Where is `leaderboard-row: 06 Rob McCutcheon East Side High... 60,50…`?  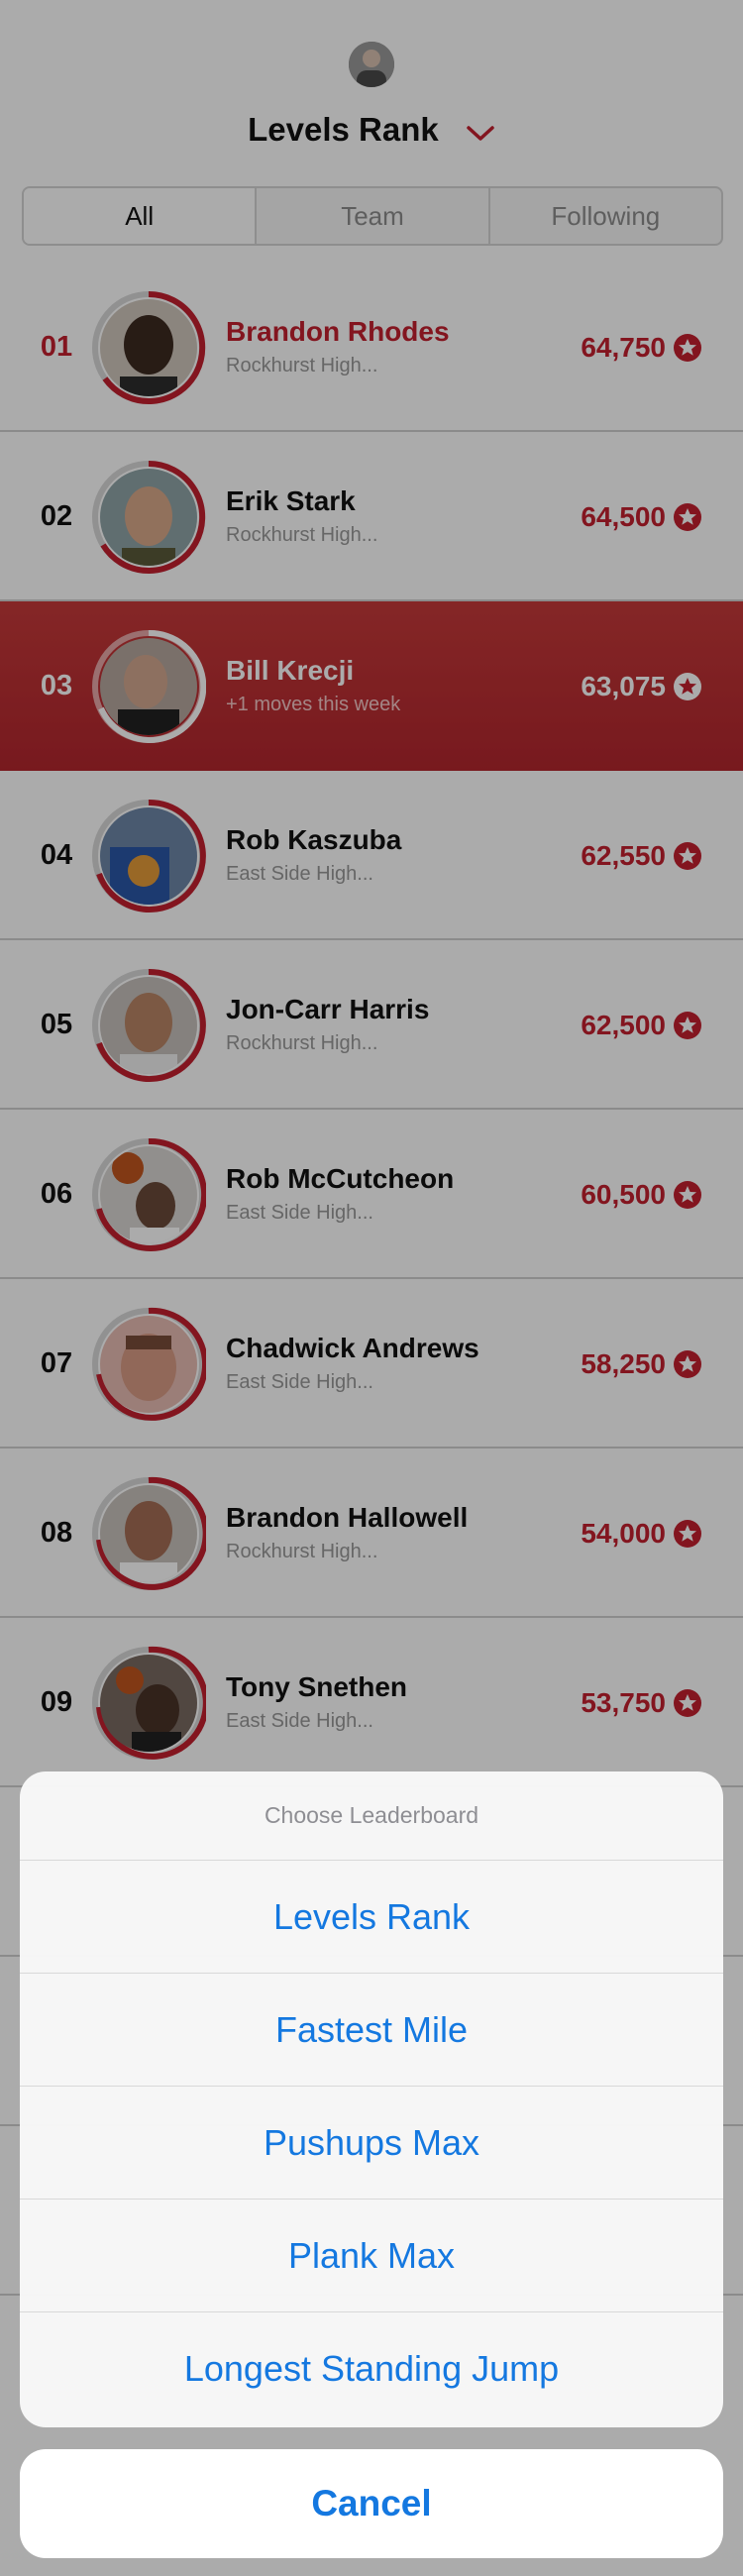
leaderboard-row: 06 Rob McCutcheon East Side High... 60,50… is located at coordinates (371, 1194).